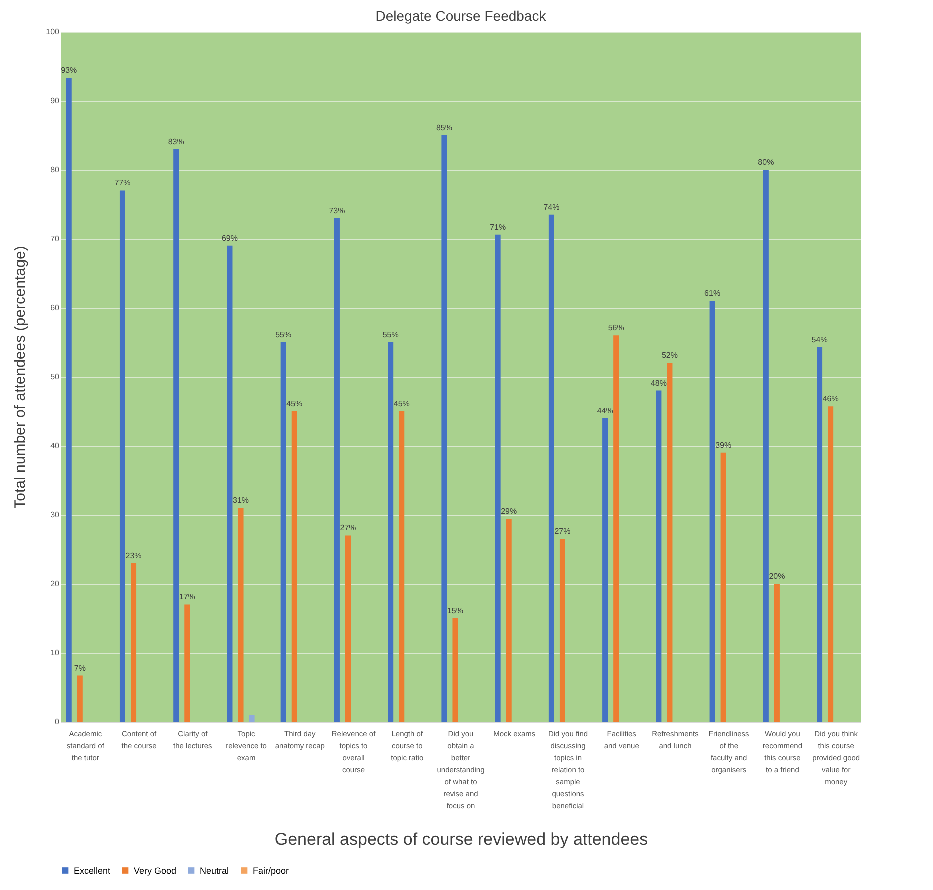  I want to click on data-label: 69%, so click(230, 238).